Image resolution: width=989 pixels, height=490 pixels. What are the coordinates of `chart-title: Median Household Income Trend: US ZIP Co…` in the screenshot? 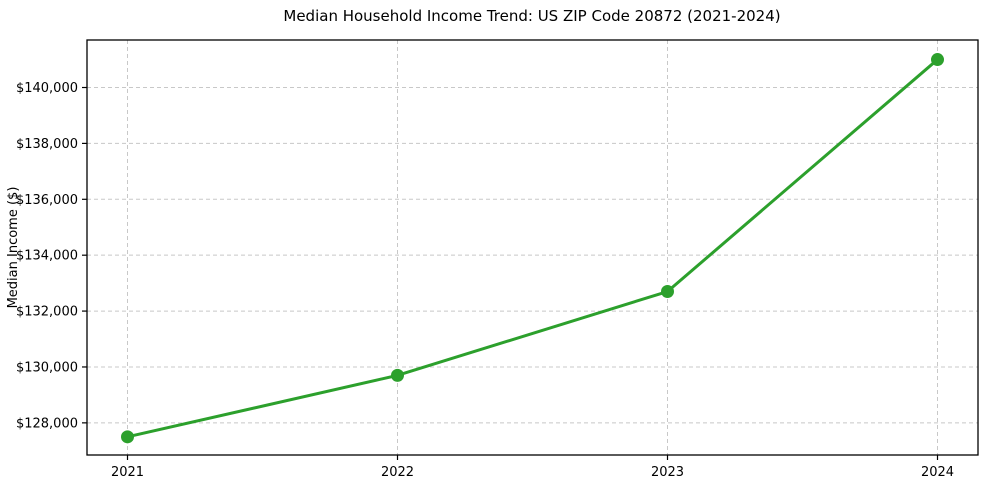 It's located at (531, 16).